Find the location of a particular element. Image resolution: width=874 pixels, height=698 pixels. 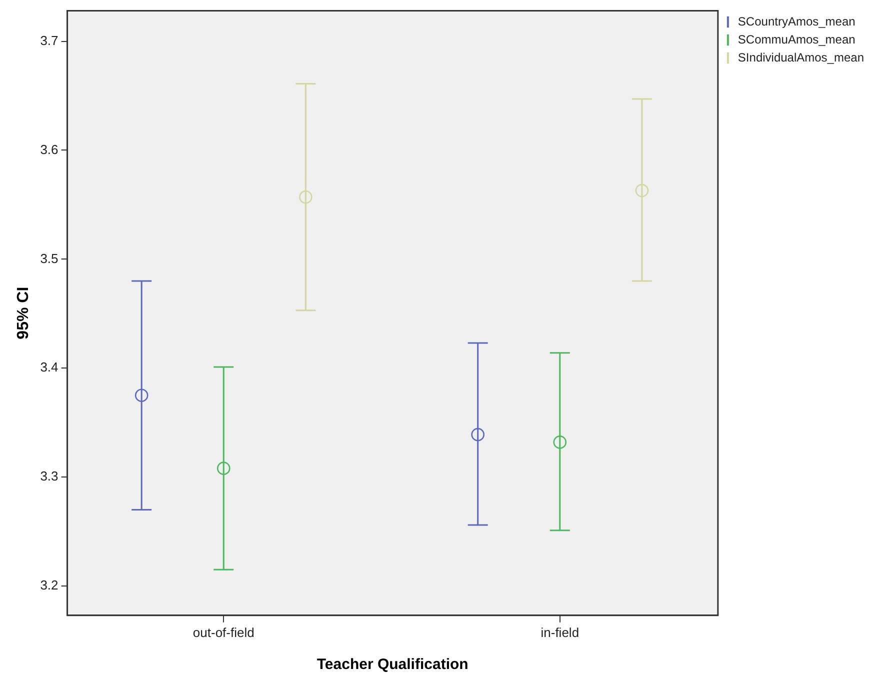

y-axis-title: 95% CI is located at coordinates (23, 313).